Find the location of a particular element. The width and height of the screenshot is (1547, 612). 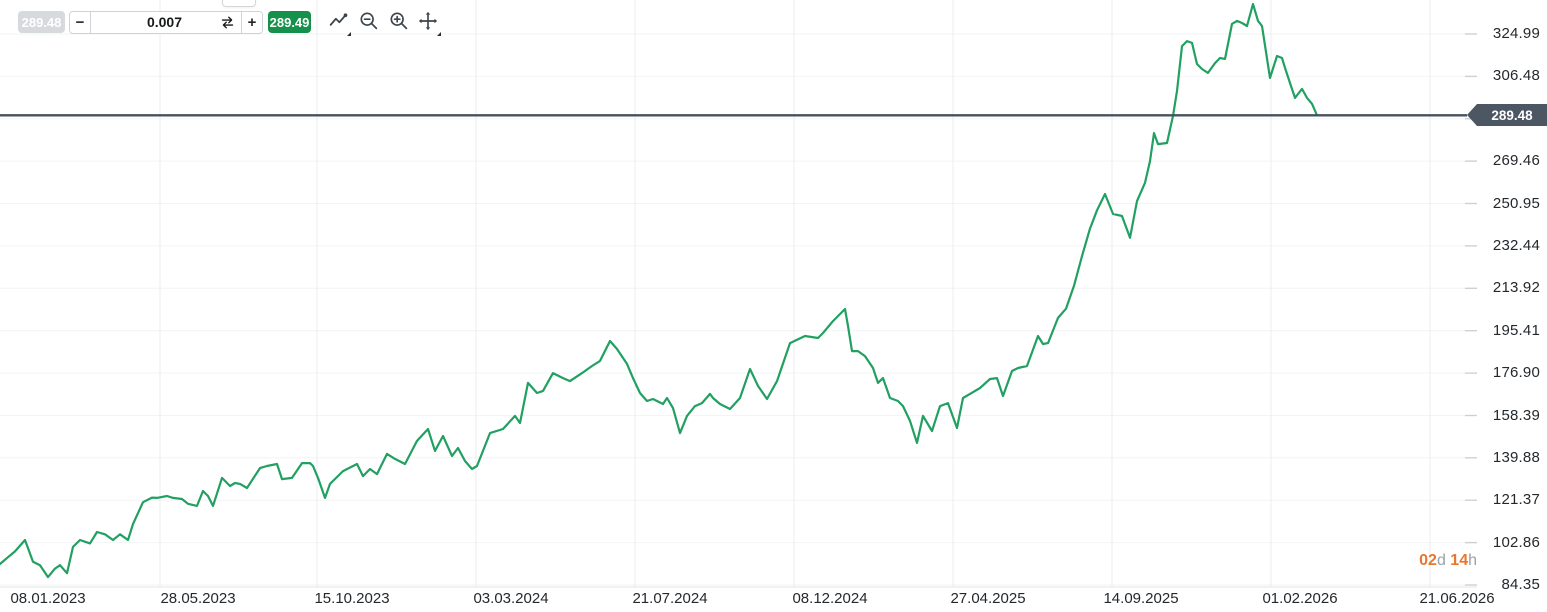

zoom-out-button is located at coordinates (368, 22).